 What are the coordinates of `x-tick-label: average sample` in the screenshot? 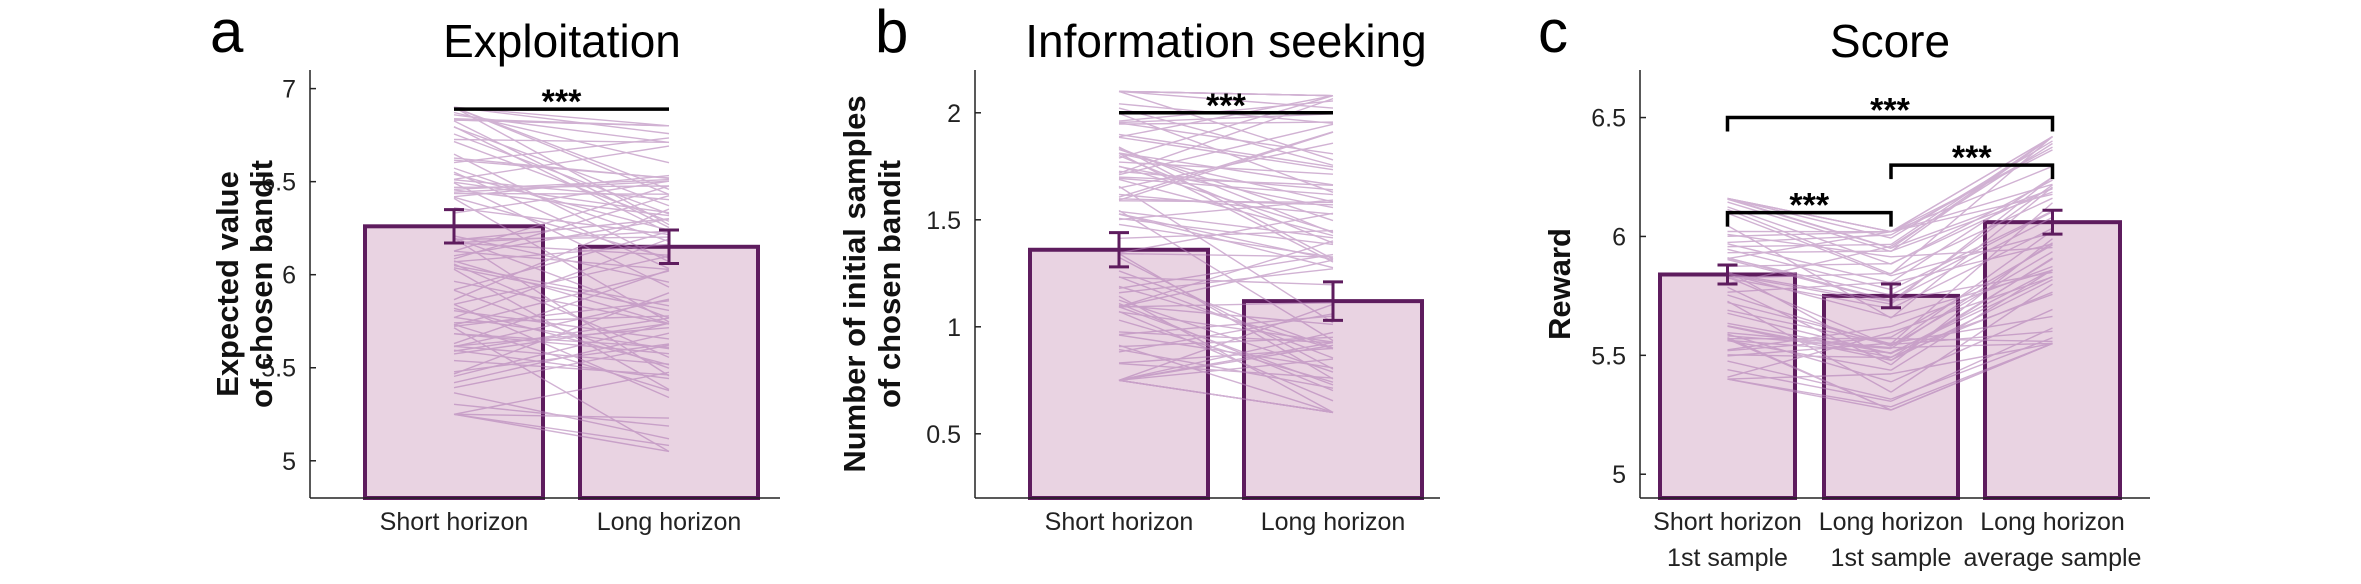 It's located at (2053, 558).